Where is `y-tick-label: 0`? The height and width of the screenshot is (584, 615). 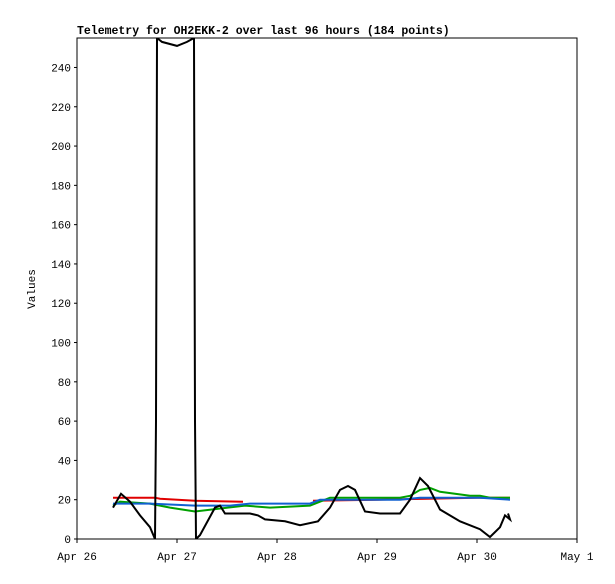 y-tick-label: 0 is located at coordinates (67, 541).